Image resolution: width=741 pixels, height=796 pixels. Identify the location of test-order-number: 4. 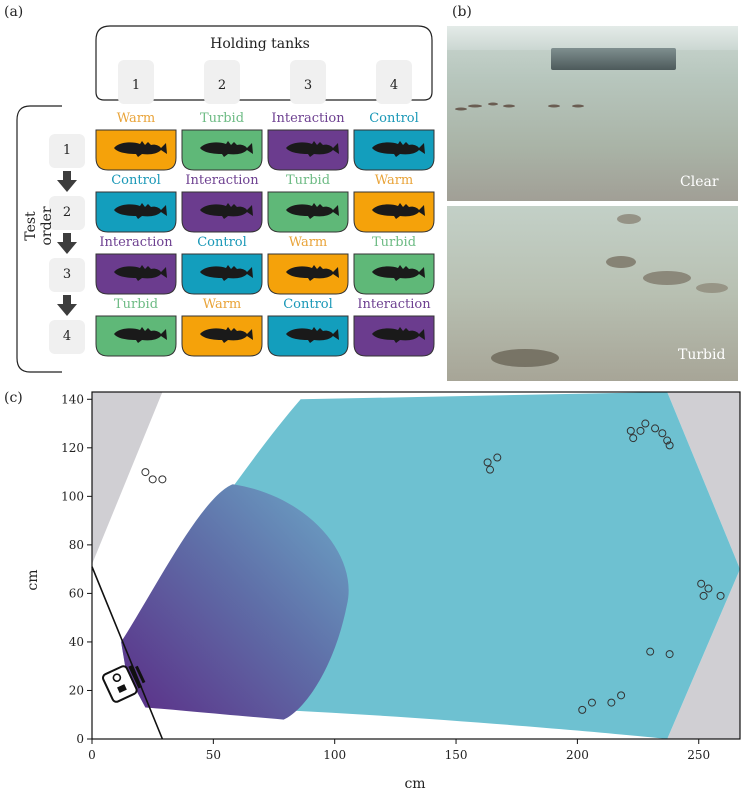
(67, 336).